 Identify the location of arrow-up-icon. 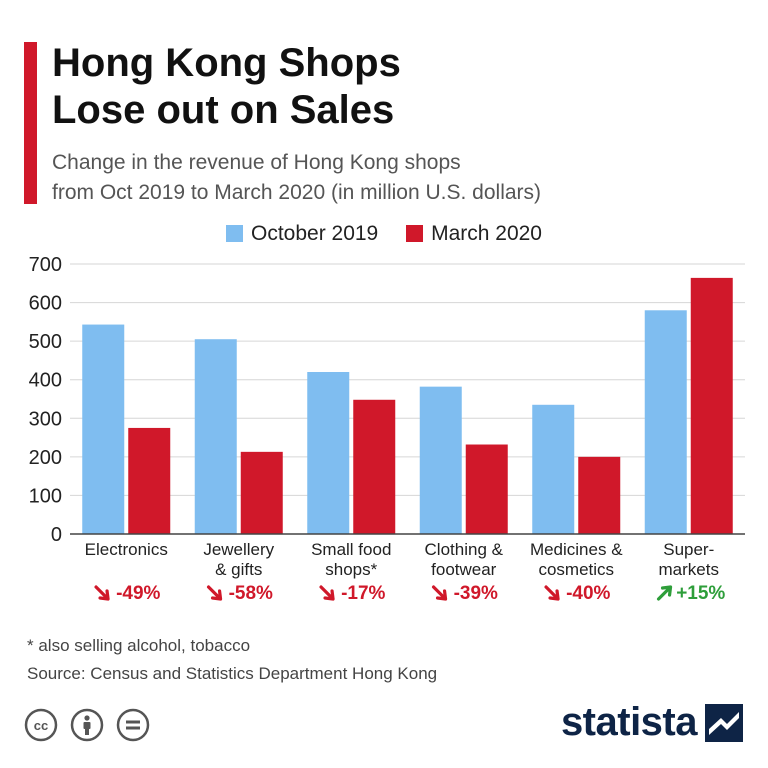
(664, 593).